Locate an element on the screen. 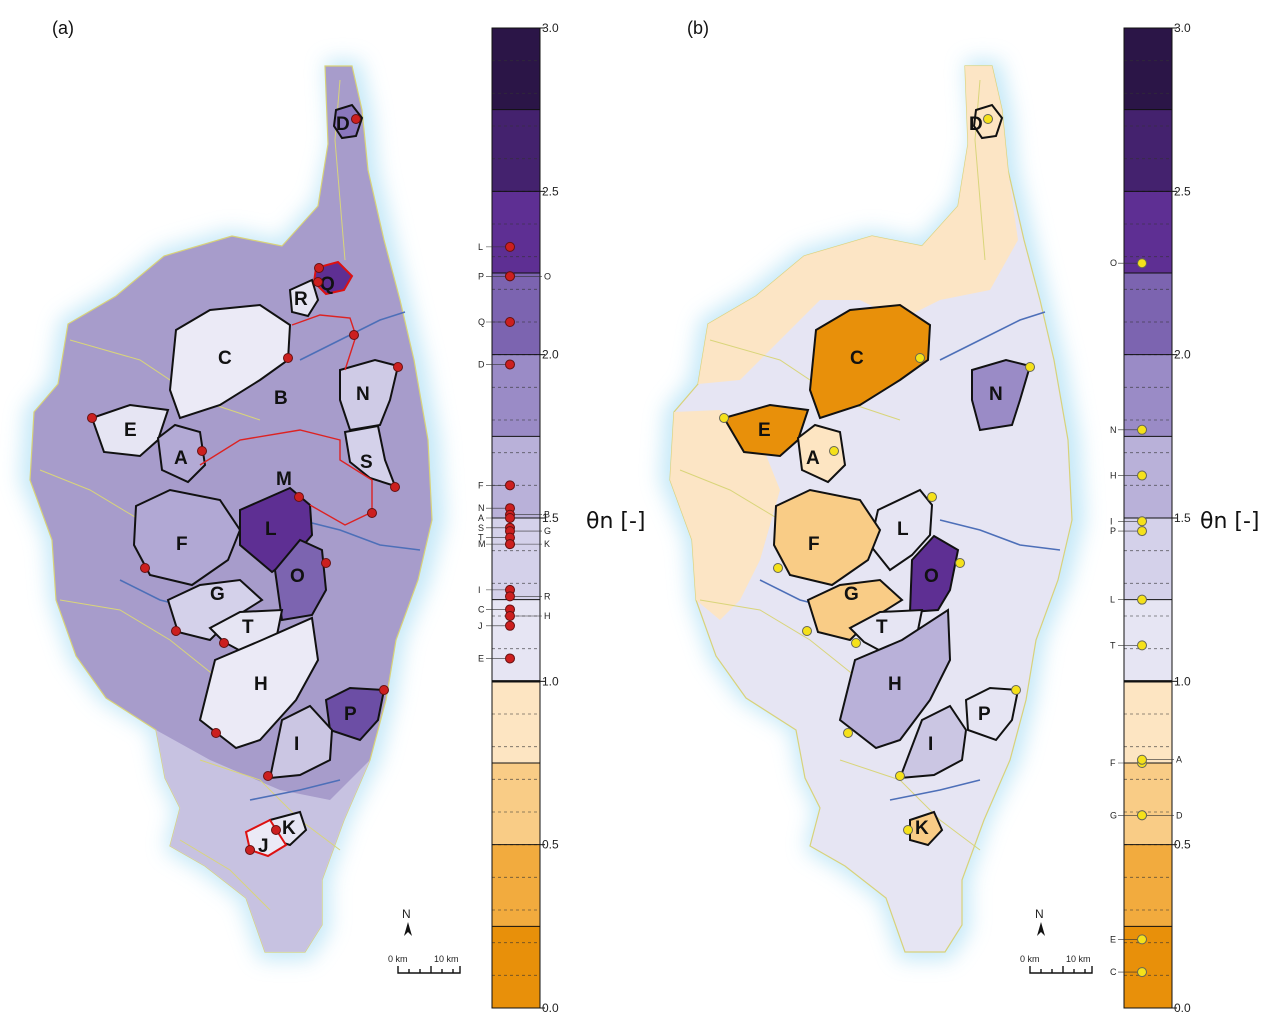 Image resolution: width=1261 pixels, height=1014 pixels. scale-marker-label: K is located at coordinates (547, 544).